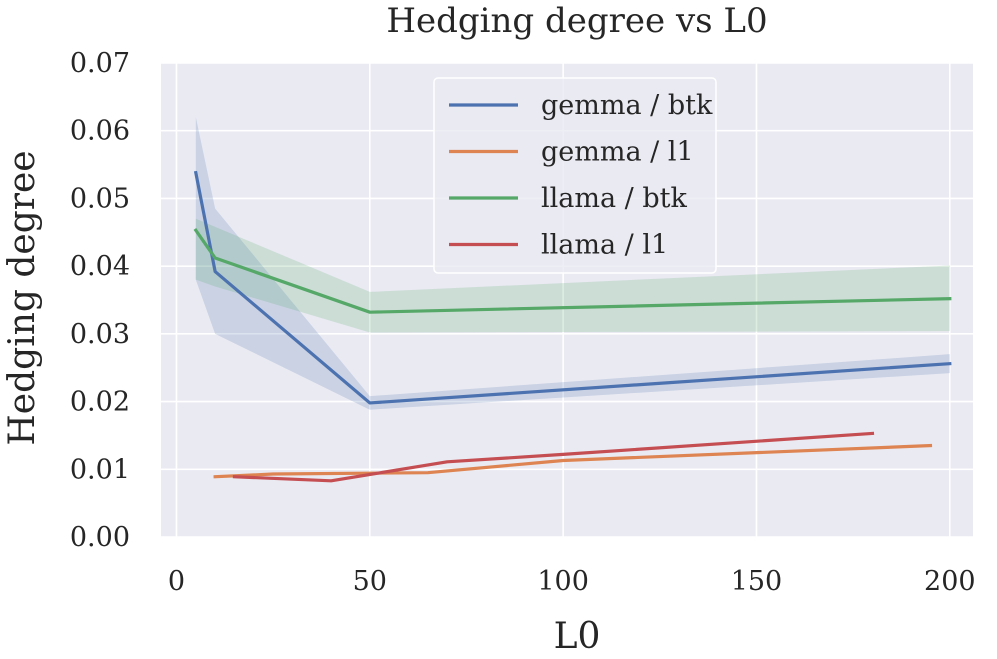 This screenshot has width=997, height=659. I want to click on line-llama-btk, so click(572, 271).